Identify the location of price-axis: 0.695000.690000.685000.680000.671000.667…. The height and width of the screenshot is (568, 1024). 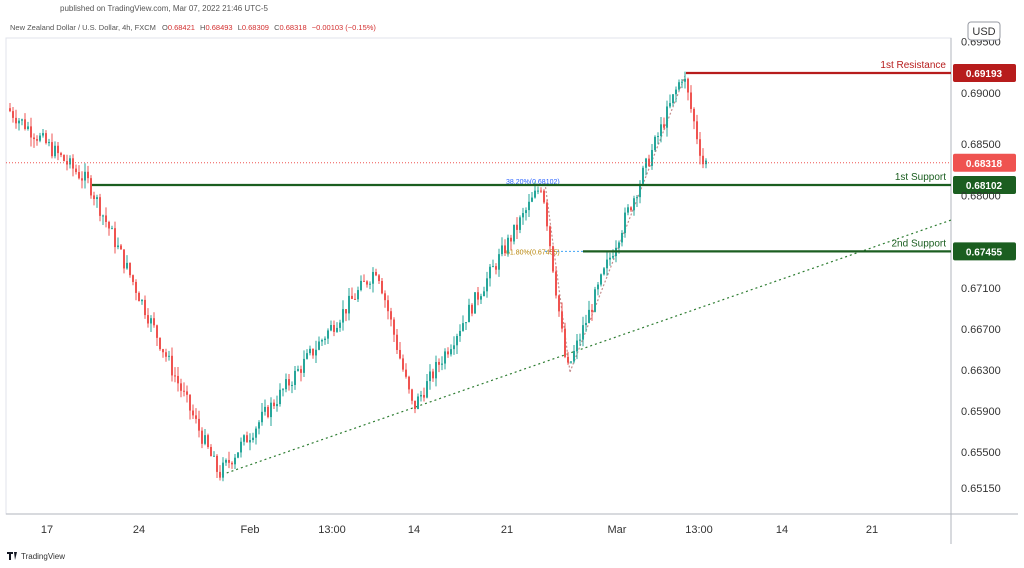
(981, 265).